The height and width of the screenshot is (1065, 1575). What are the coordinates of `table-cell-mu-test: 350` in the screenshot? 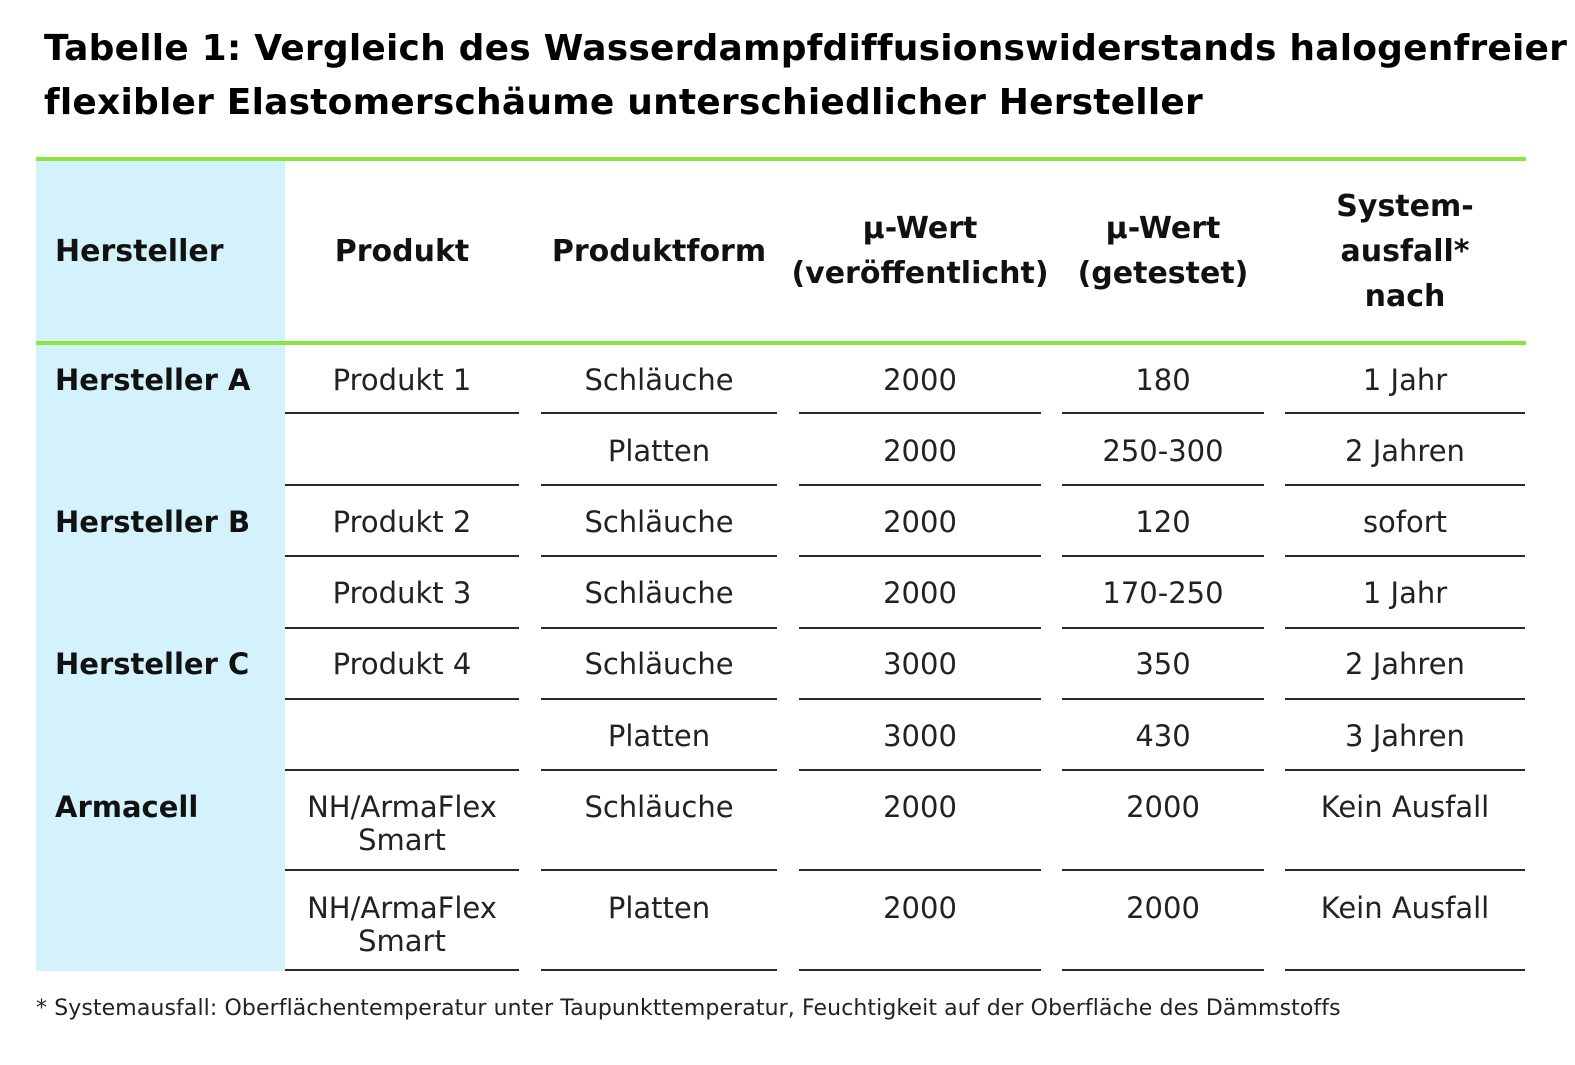 It's located at (1163, 664).